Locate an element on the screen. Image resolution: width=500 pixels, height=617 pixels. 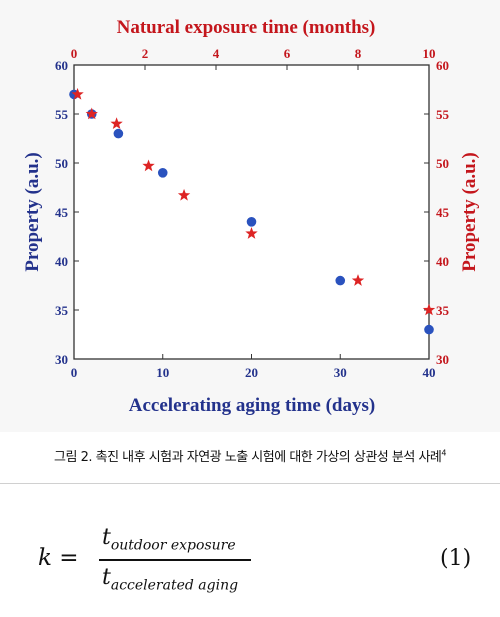
y2-tick-label: 35 is located at coordinates (443, 310).